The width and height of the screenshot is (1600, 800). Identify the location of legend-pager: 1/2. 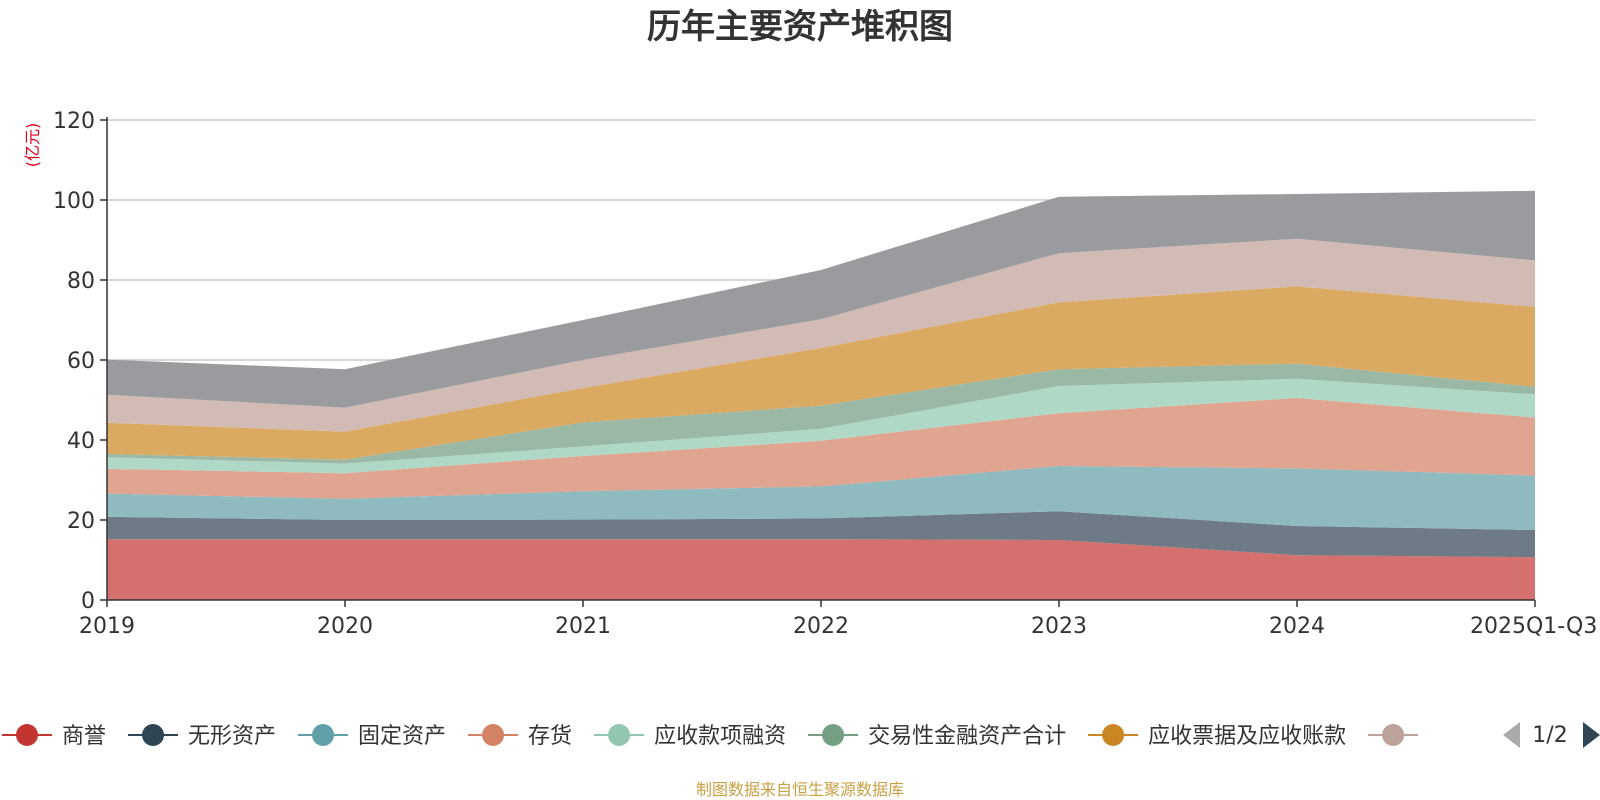
(1551, 735).